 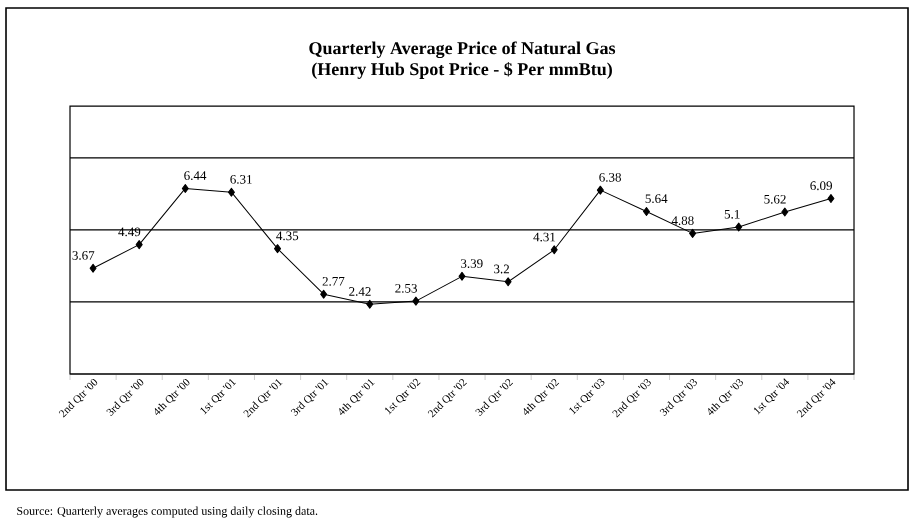 What do you see at coordinates (462, 50) in the screenshot?
I see `chart-title: Quarterly Average Price of Natural Gas` at bounding box center [462, 50].